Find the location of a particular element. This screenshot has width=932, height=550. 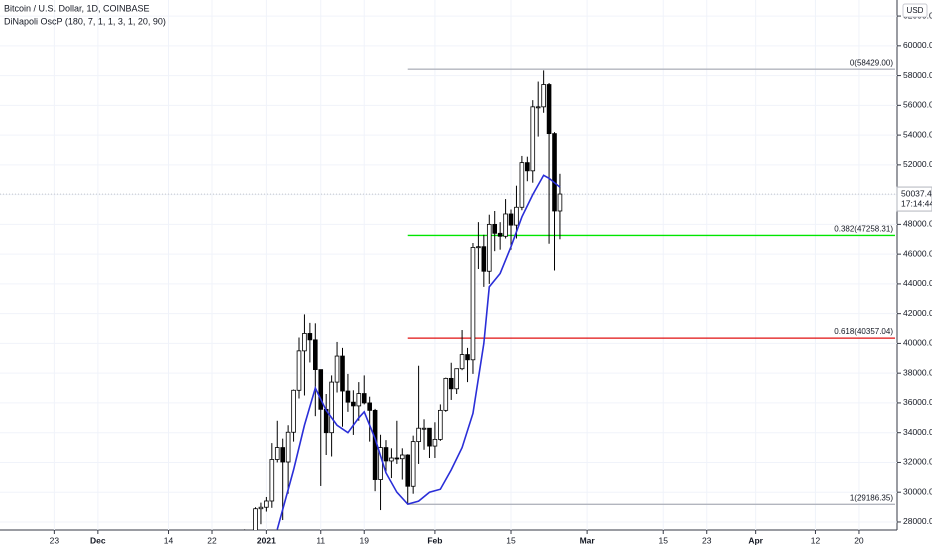

y-tick-label: 54000.00 is located at coordinates (917, 134).